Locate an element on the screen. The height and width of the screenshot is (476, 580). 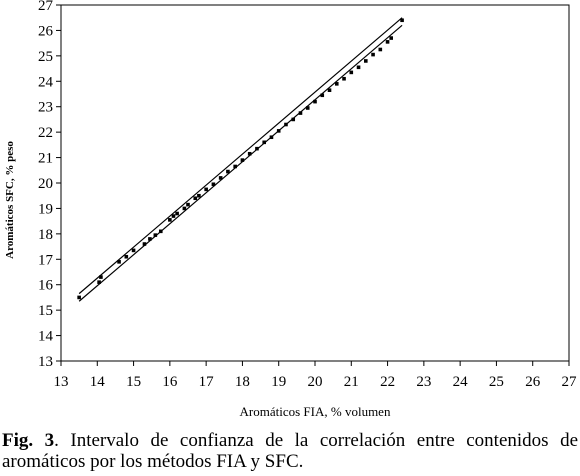
x-tick-label: 23 is located at coordinates (423, 382).